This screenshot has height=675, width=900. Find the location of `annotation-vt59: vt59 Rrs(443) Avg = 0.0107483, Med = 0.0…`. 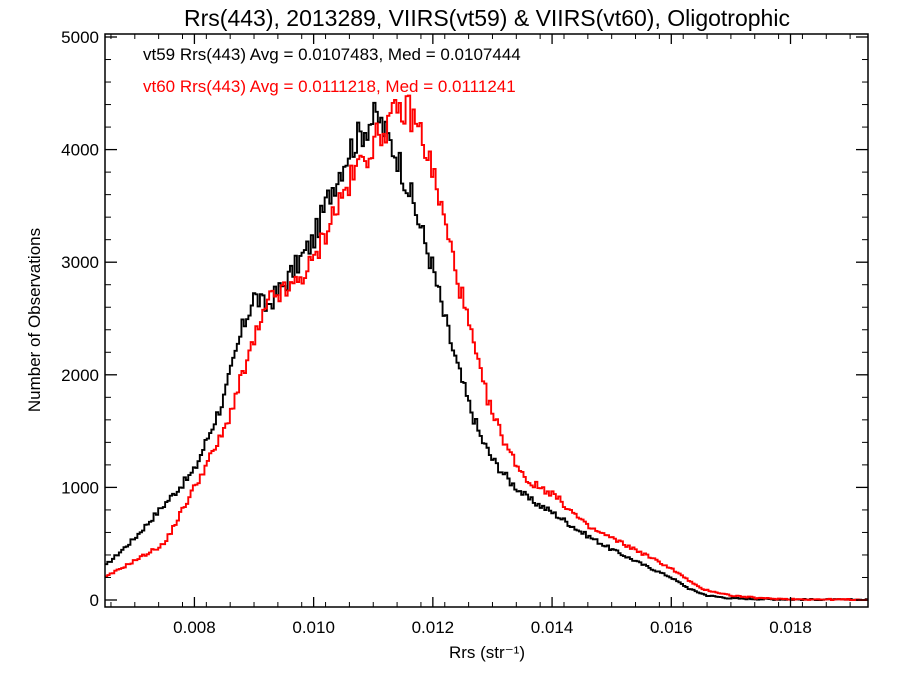

annotation-vt59: vt59 Rrs(443) Avg = 0.0107483, Med = 0.0… is located at coordinates (332, 54).